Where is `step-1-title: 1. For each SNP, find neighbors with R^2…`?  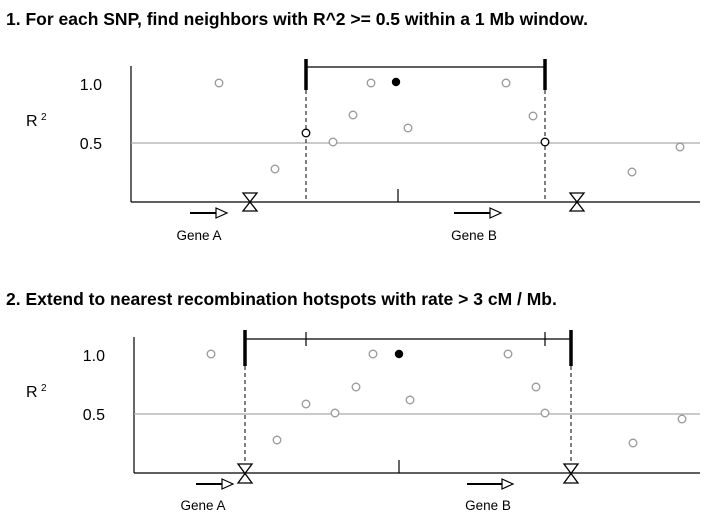
step-1-title: 1. For each SNP, find neighbors with R^2… is located at coordinates (297, 19).